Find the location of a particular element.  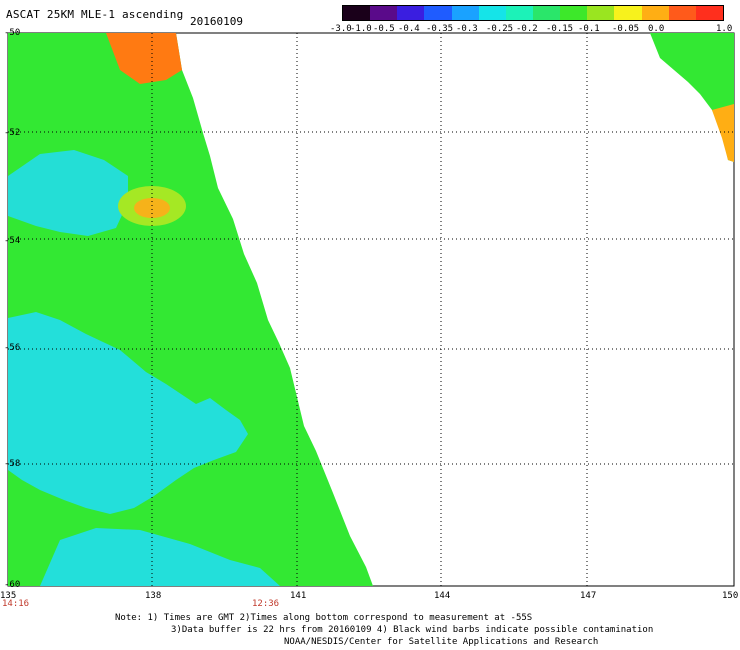

colorbar-label: -0.1 is located at coordinates (589, 29).